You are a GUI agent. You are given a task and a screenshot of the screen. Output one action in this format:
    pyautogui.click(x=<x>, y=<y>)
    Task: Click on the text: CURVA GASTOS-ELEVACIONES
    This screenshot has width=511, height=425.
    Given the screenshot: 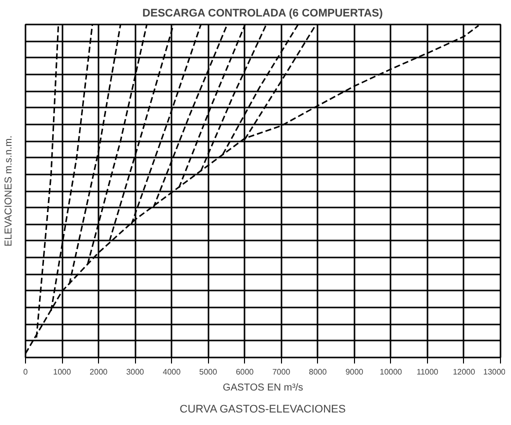 What is the action you would take?
    pyautogui.click(x=263, y=410)
    